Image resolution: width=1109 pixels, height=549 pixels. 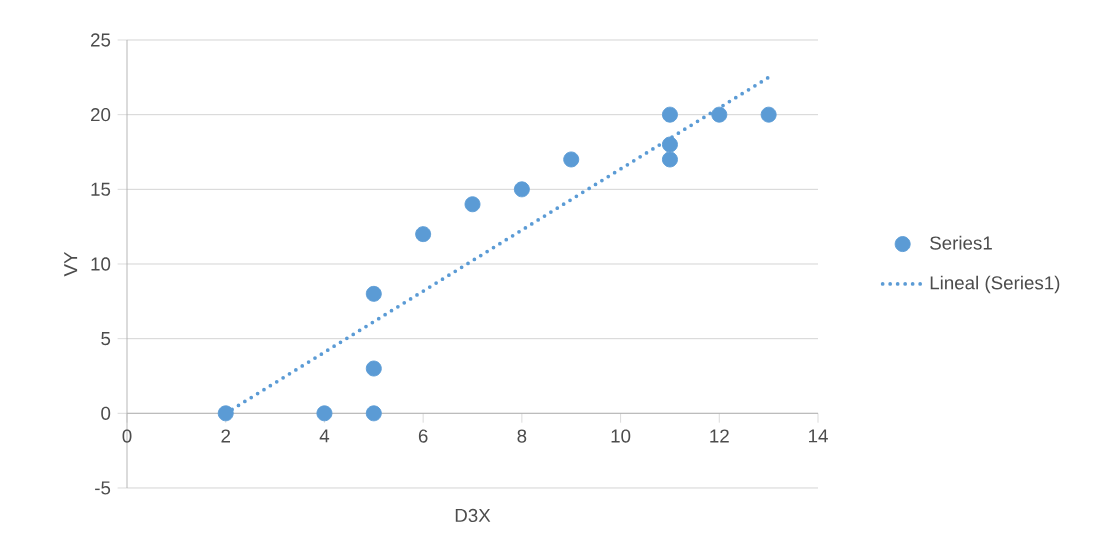 I want to click on x-tick-label: 0, so click(x=127, y=436).